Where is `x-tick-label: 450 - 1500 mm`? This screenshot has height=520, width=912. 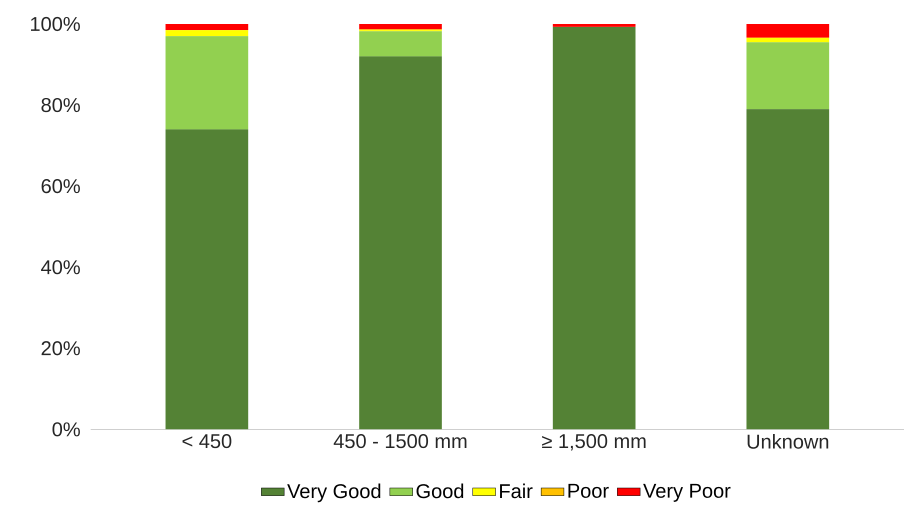
x-tick-label: 450 - 1500 mm is located at coordinates (400, 441).